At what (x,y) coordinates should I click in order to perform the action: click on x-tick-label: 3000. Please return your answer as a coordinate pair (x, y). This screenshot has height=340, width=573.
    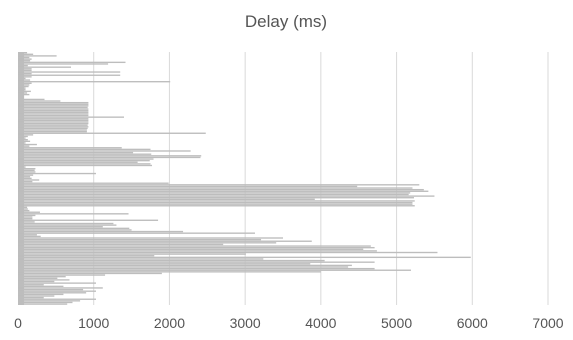
    Looking at the image, I should click on (245, 323).